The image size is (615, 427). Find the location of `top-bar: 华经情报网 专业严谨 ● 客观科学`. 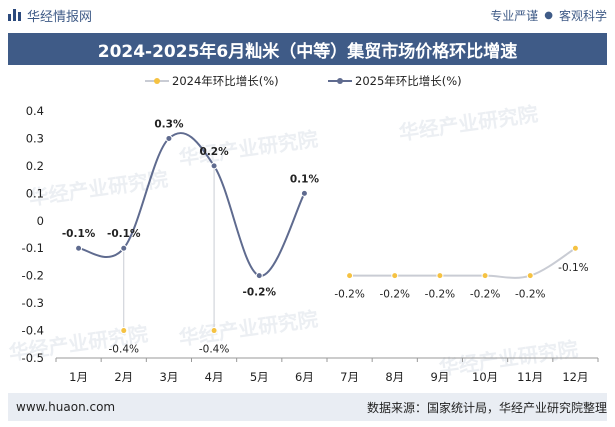

top-bar: 华经情报网 专业严谨 ● 客观科学 is located at coordinates (307, 15).